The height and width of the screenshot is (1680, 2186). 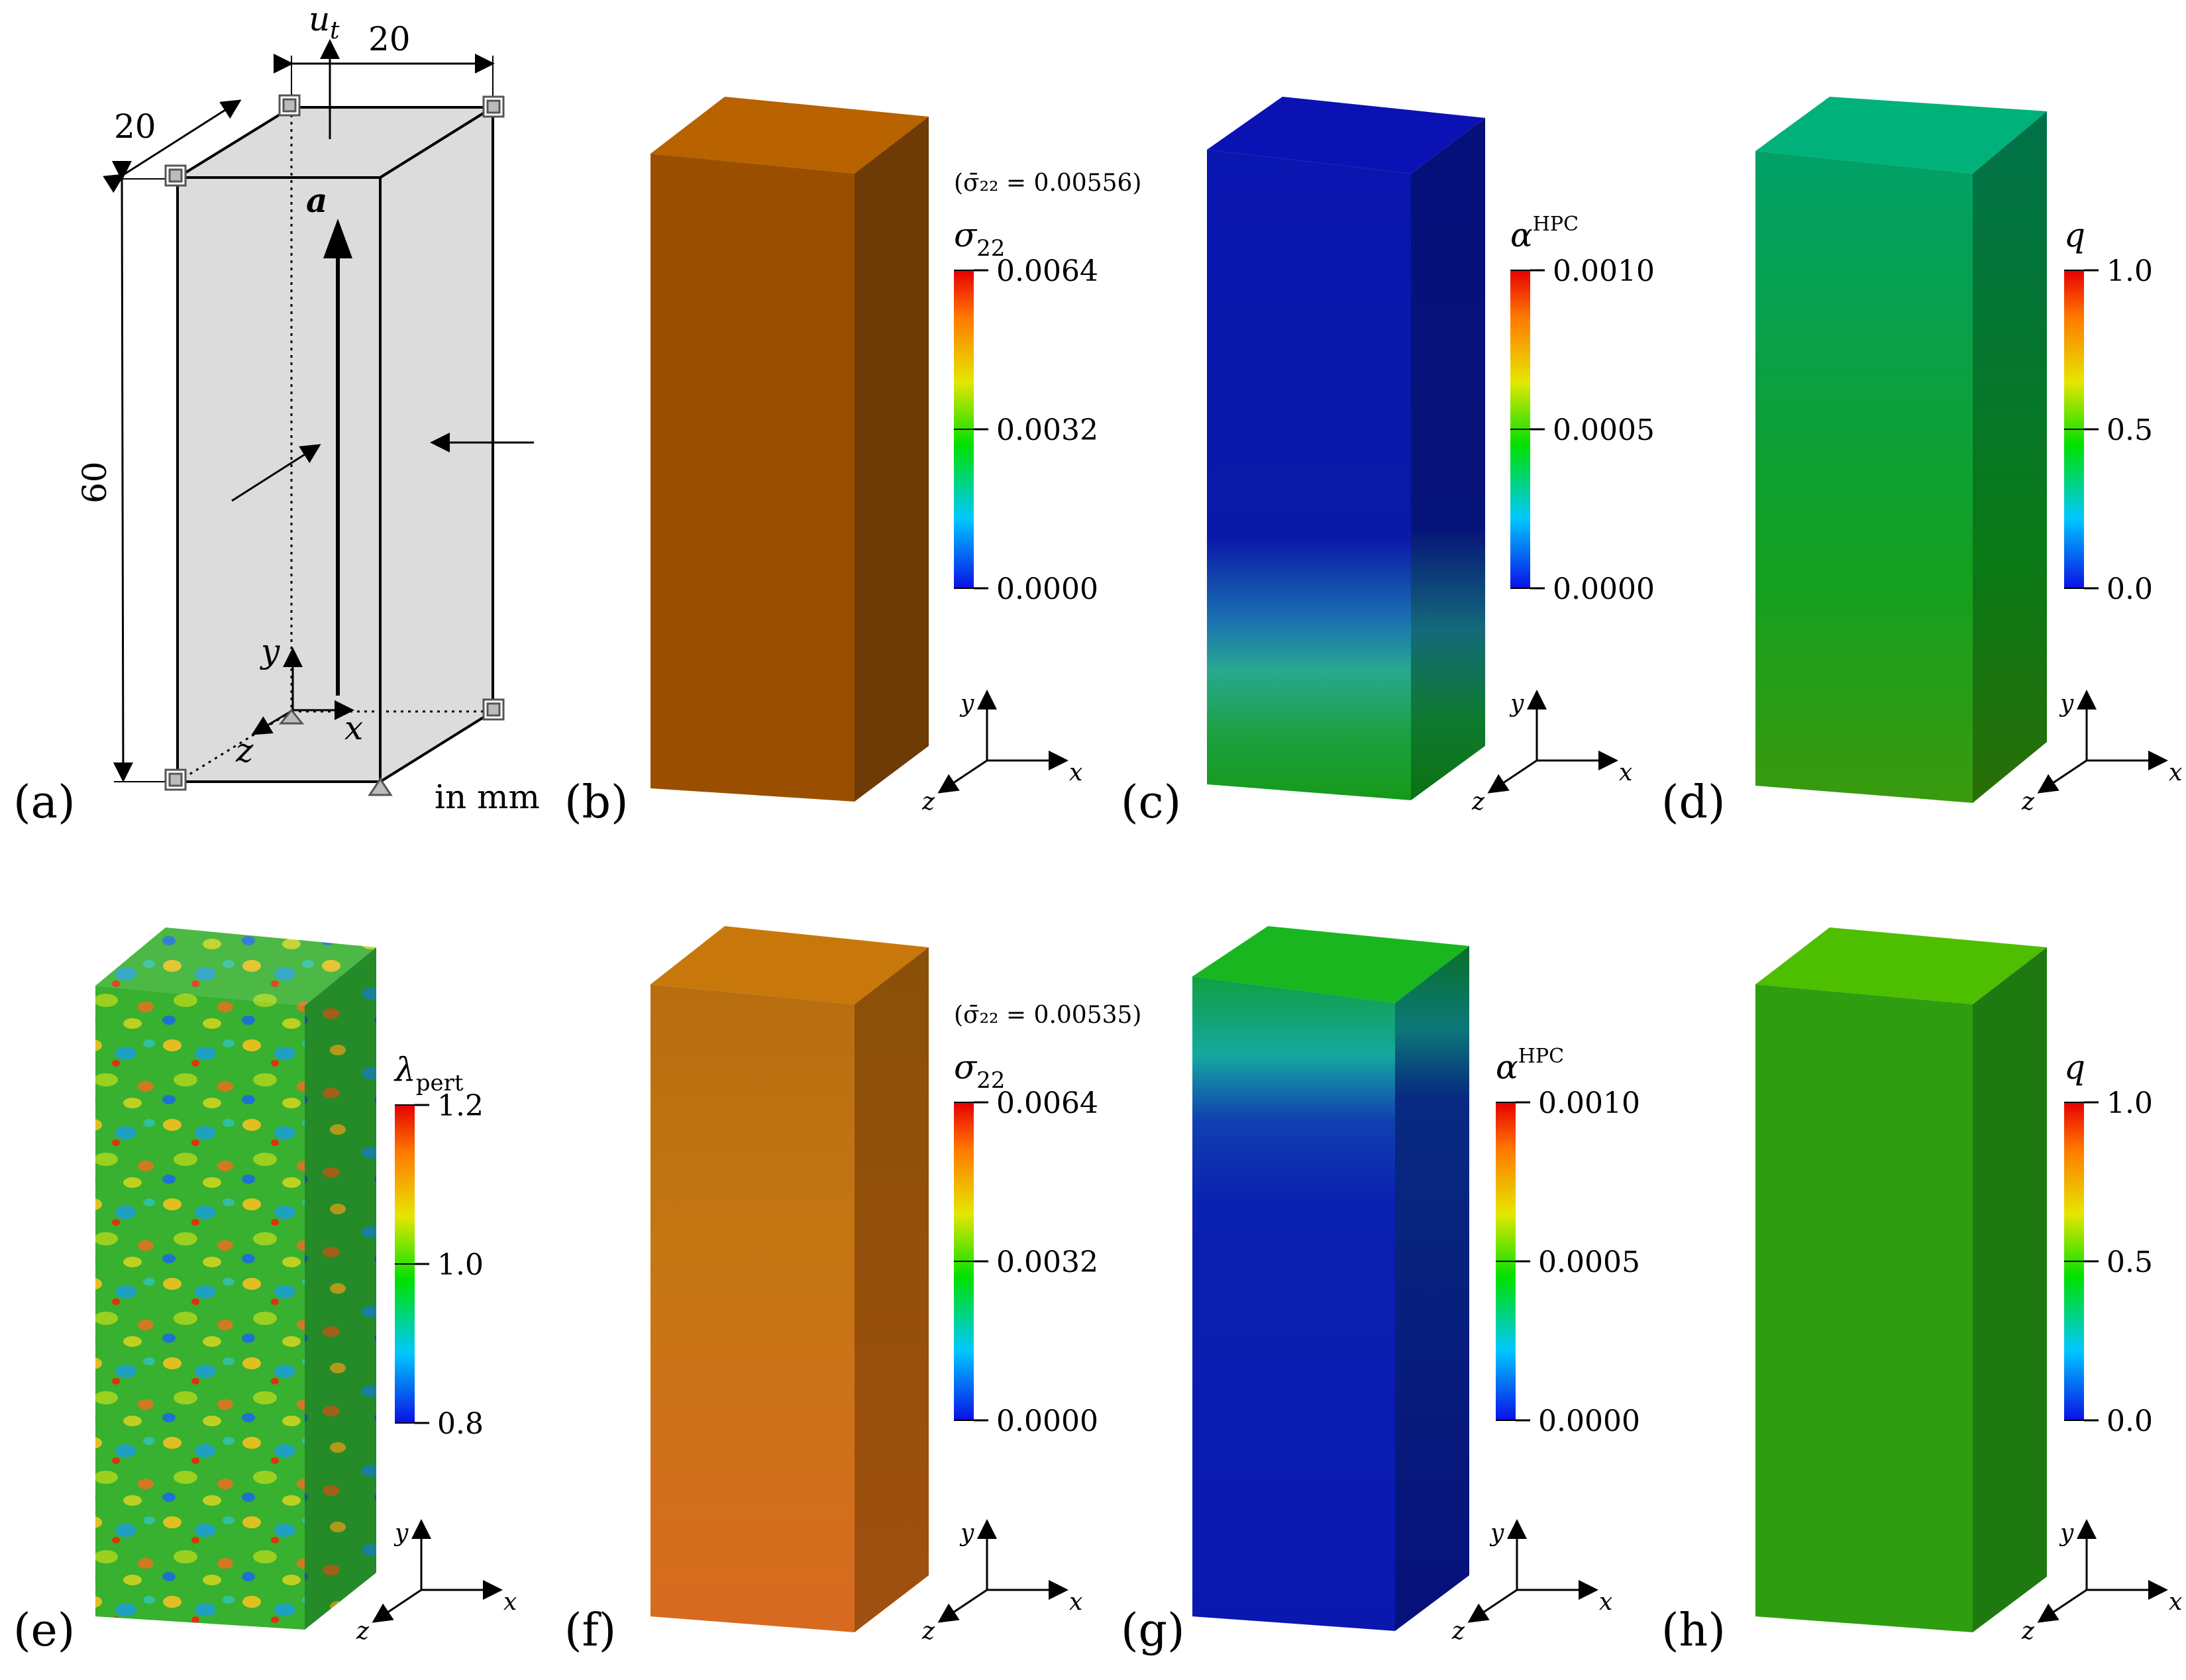 I want to click on panel-a-schematic: u t 20 20 60 a y x z in mm, so click(x=308, y=408).